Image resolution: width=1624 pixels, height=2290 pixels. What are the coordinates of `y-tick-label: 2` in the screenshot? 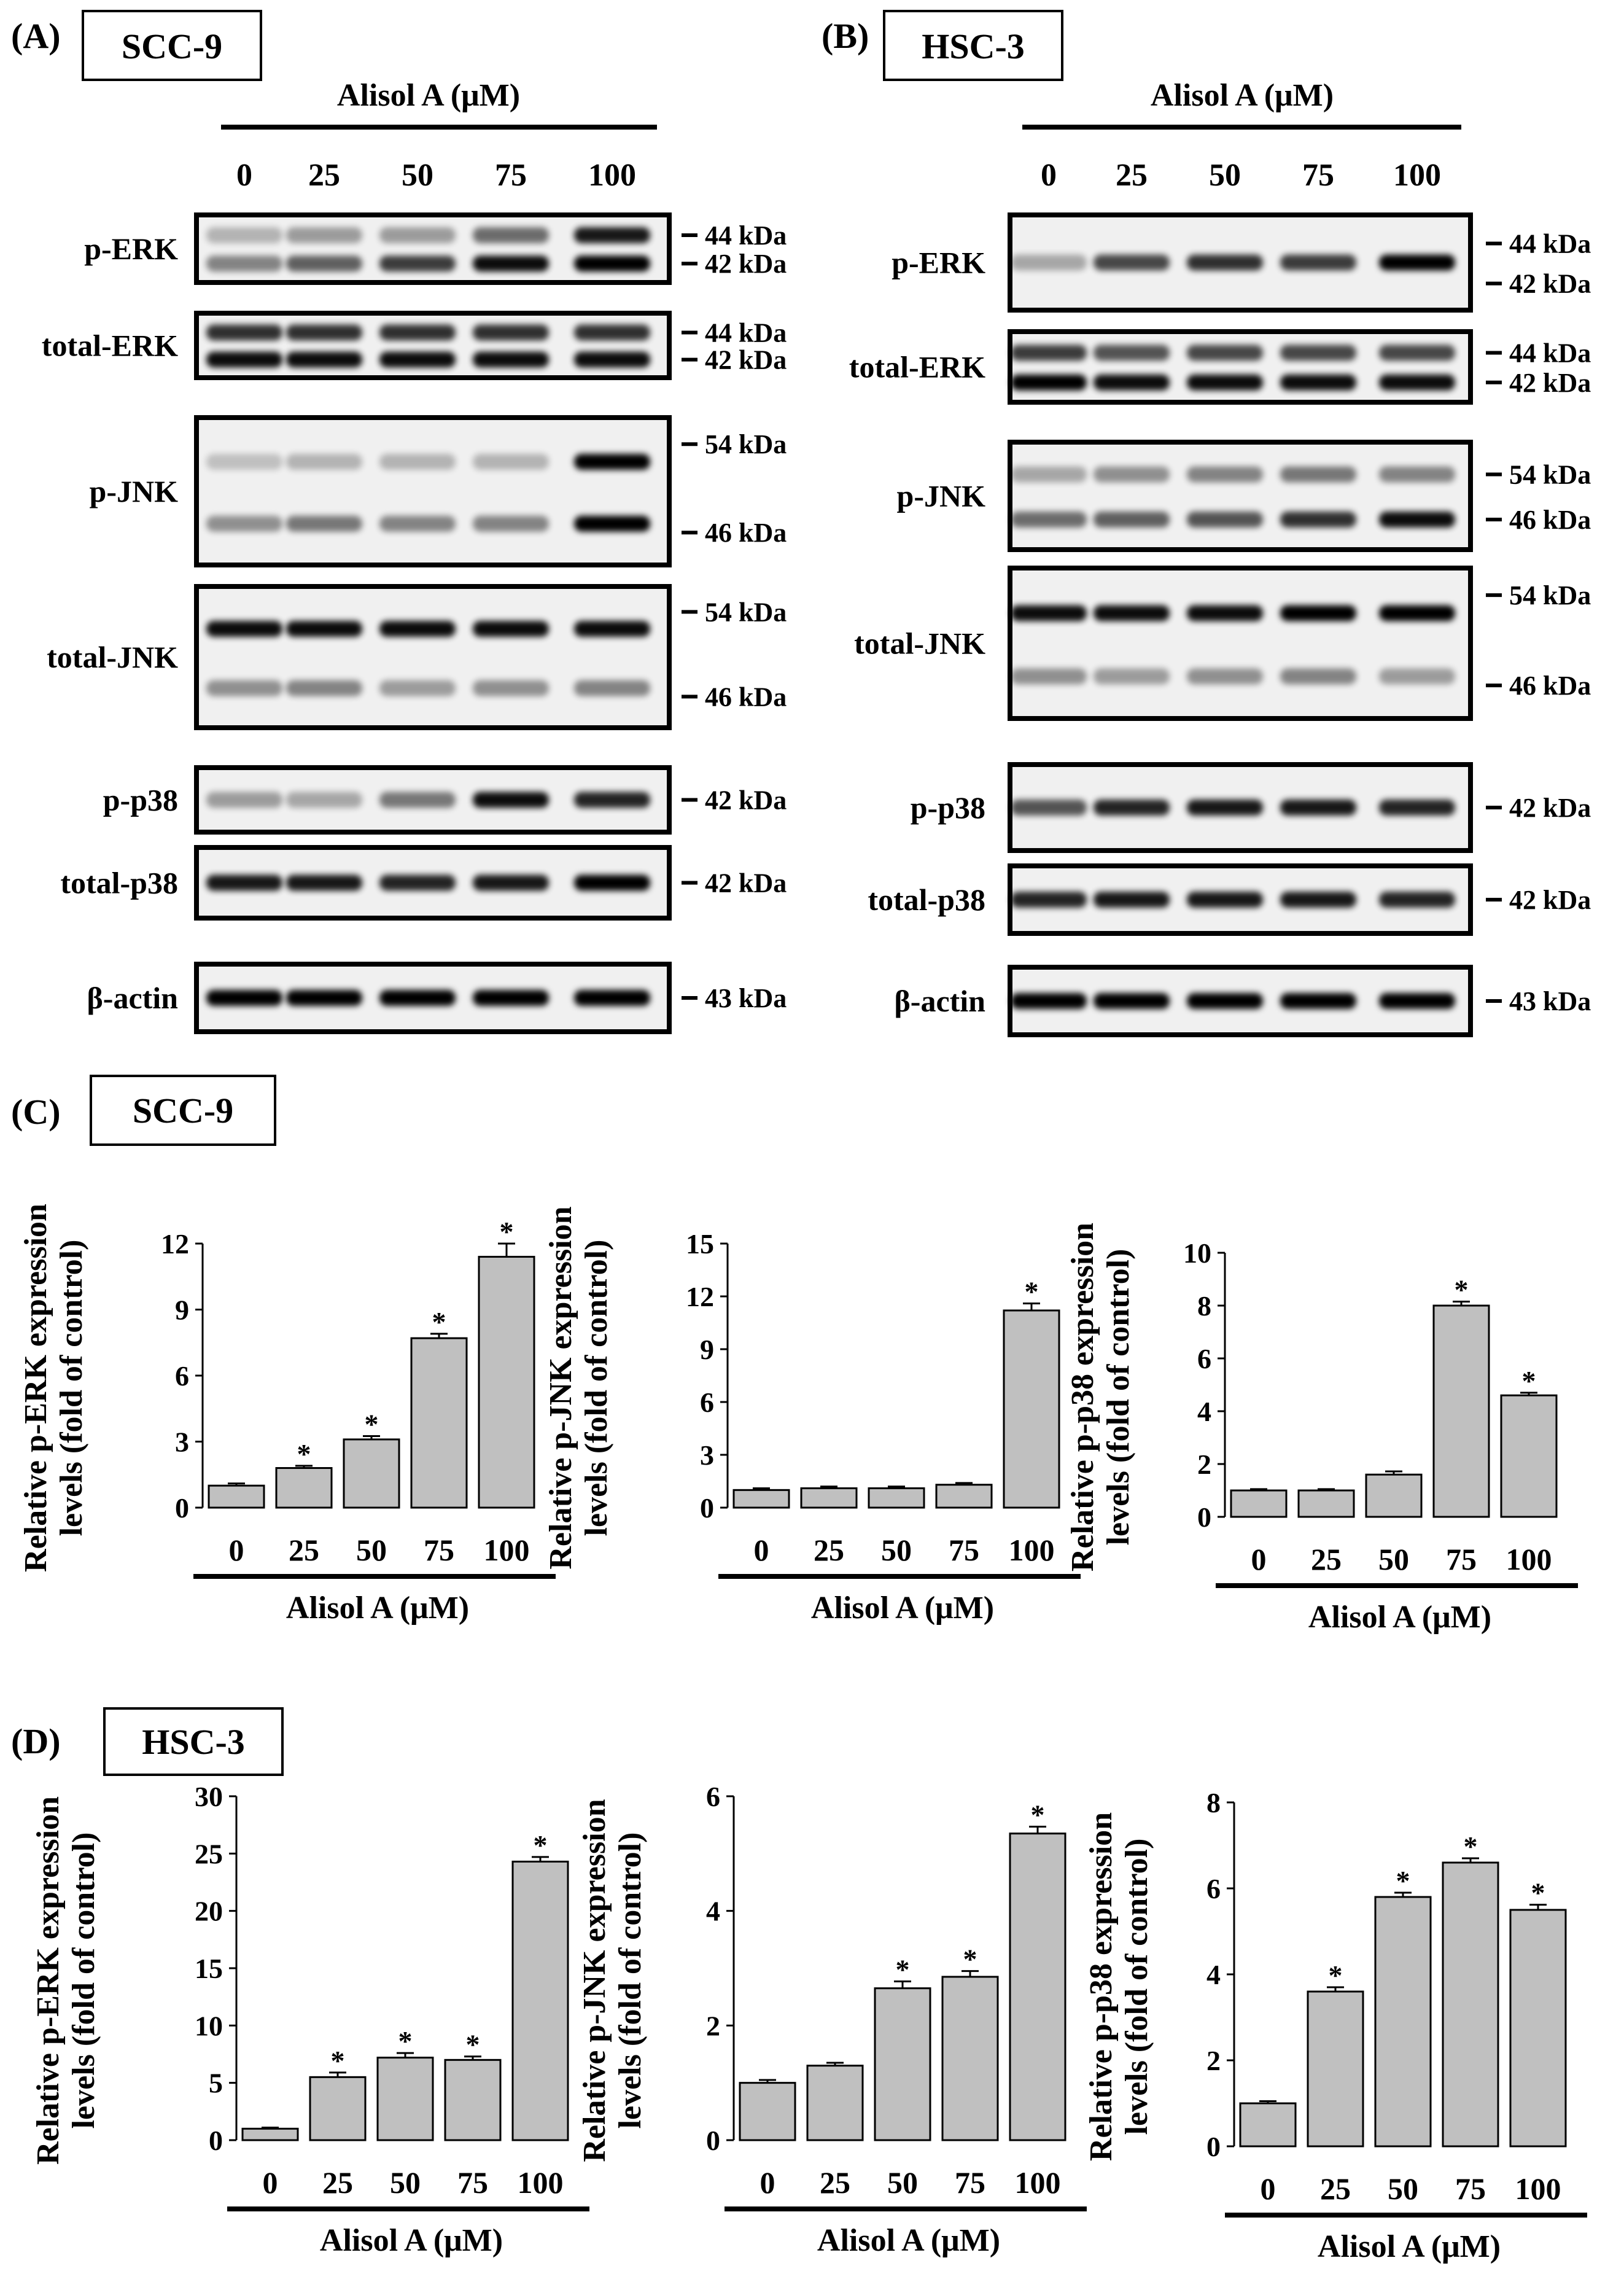 It's located at (1204, 1464).